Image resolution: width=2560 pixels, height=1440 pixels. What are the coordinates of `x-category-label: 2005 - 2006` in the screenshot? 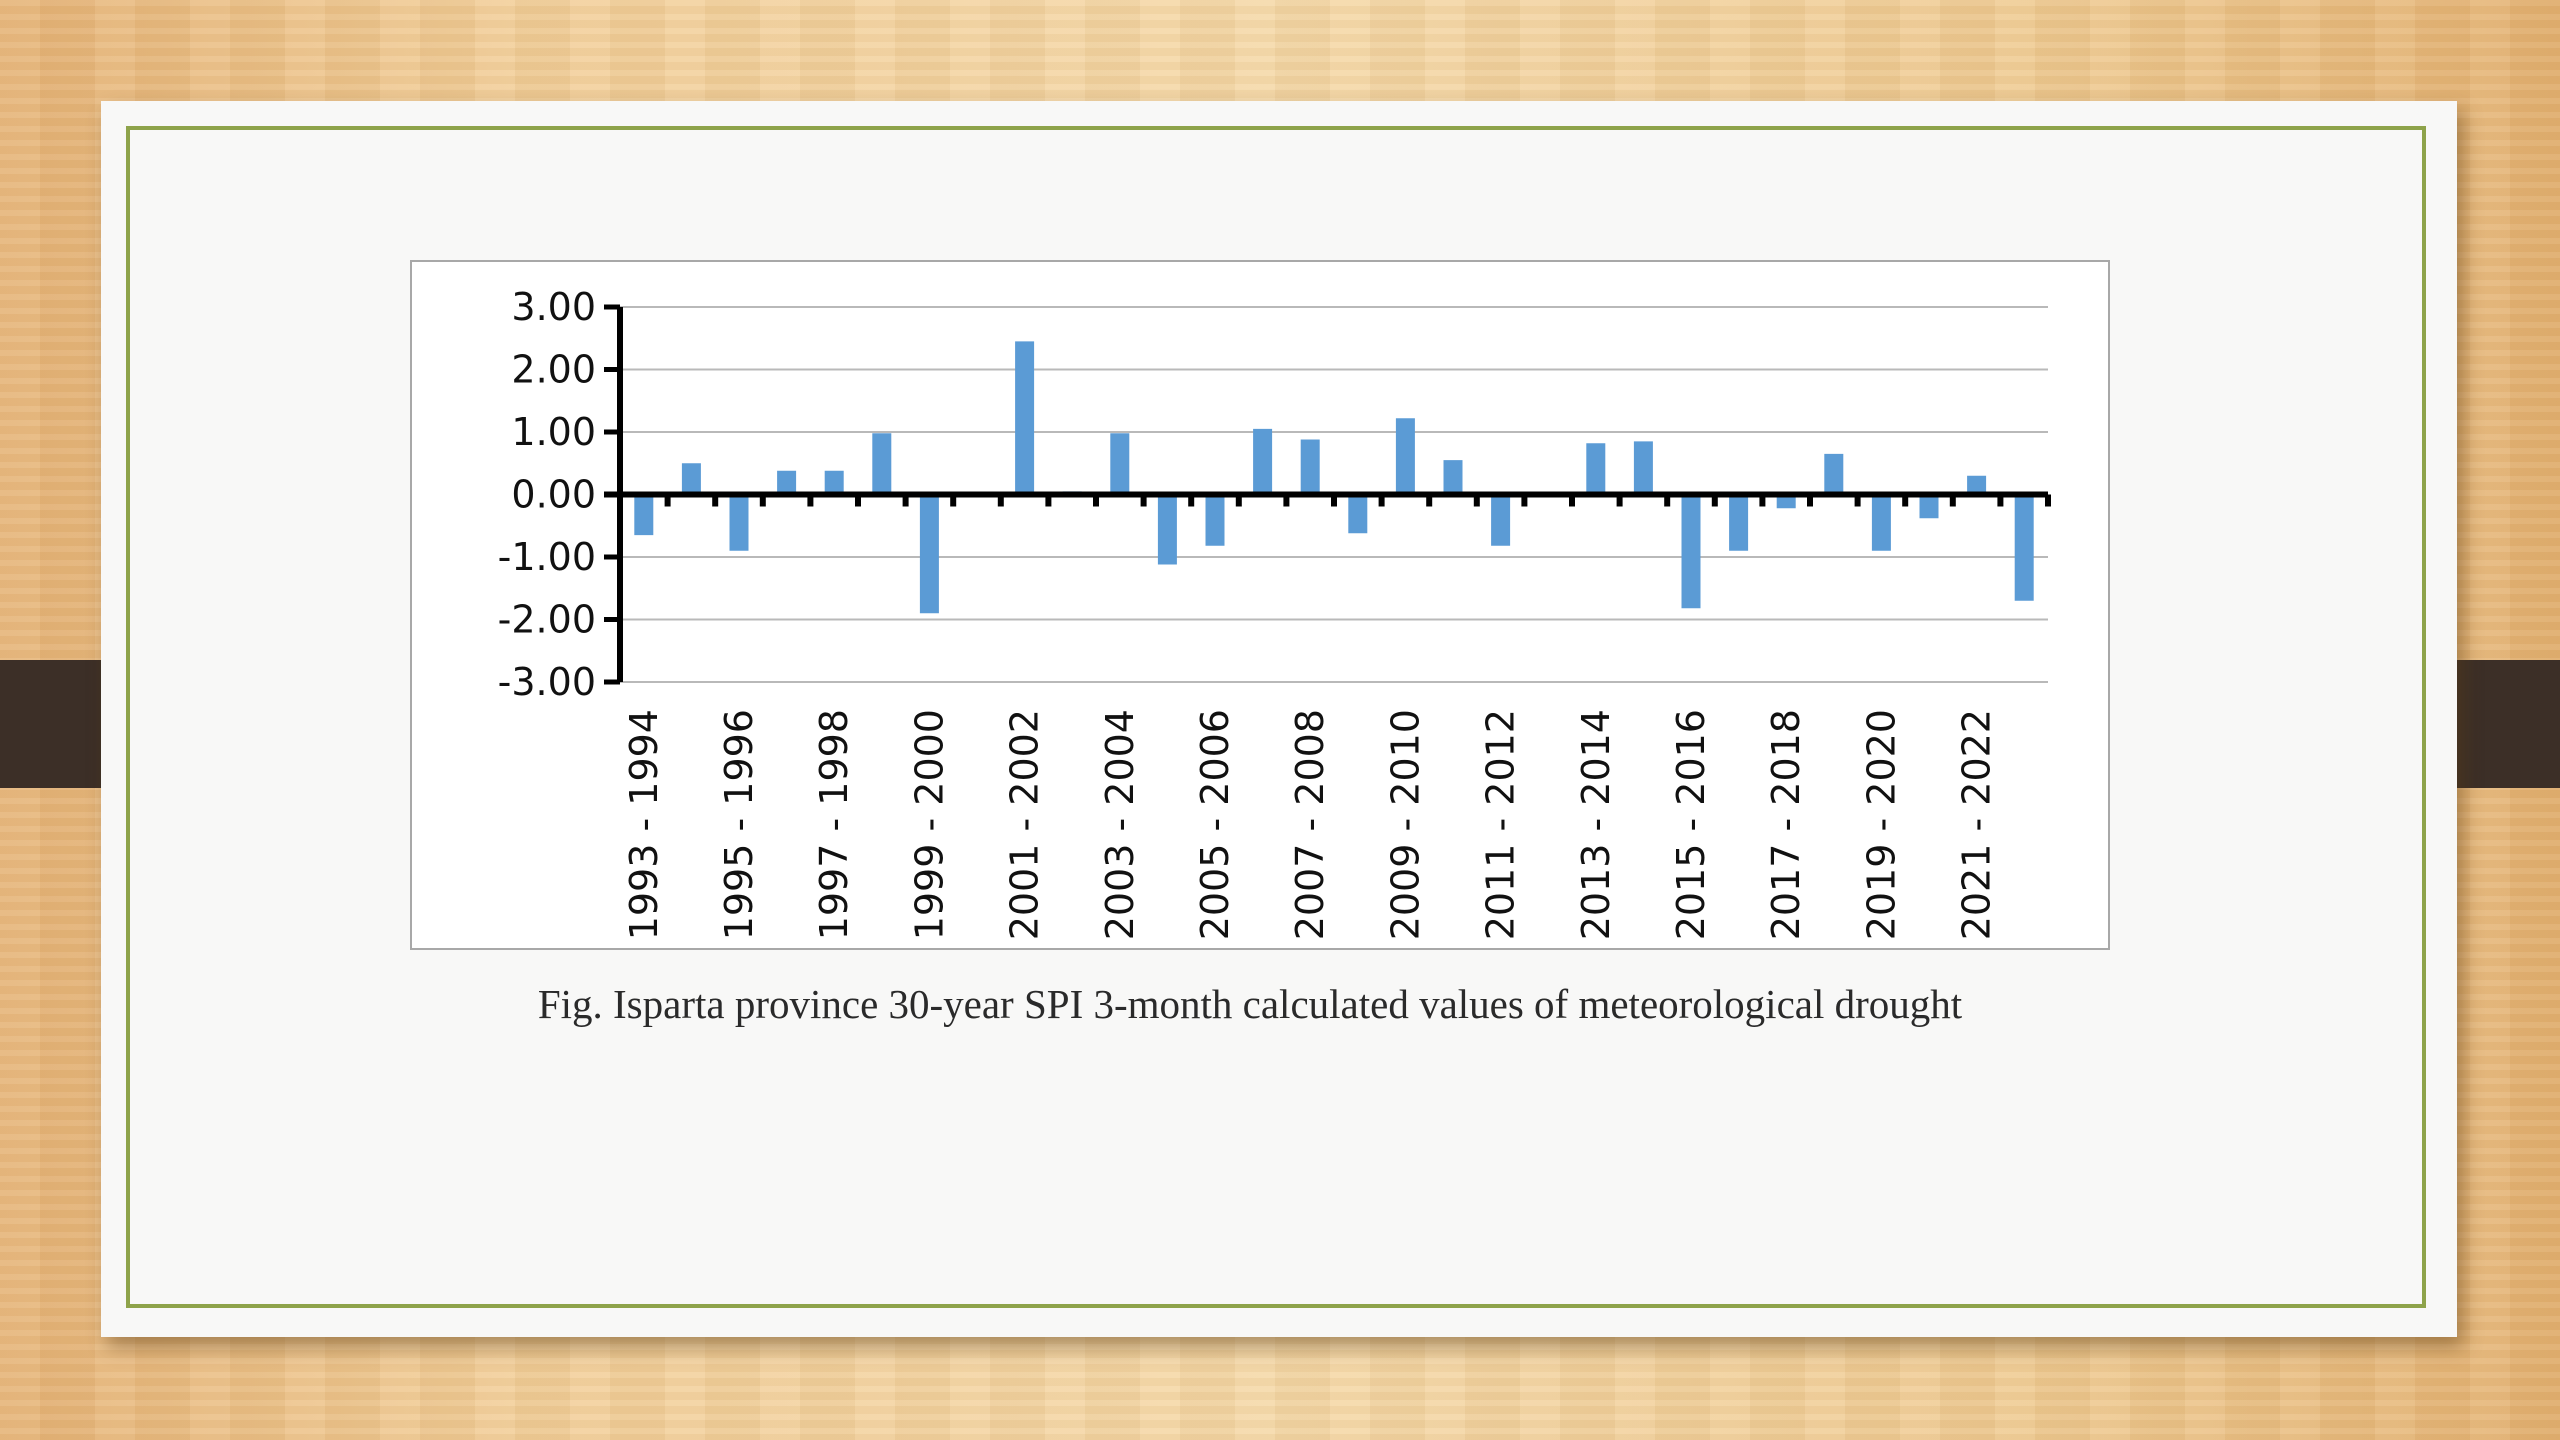 It's located at (1215, 824).